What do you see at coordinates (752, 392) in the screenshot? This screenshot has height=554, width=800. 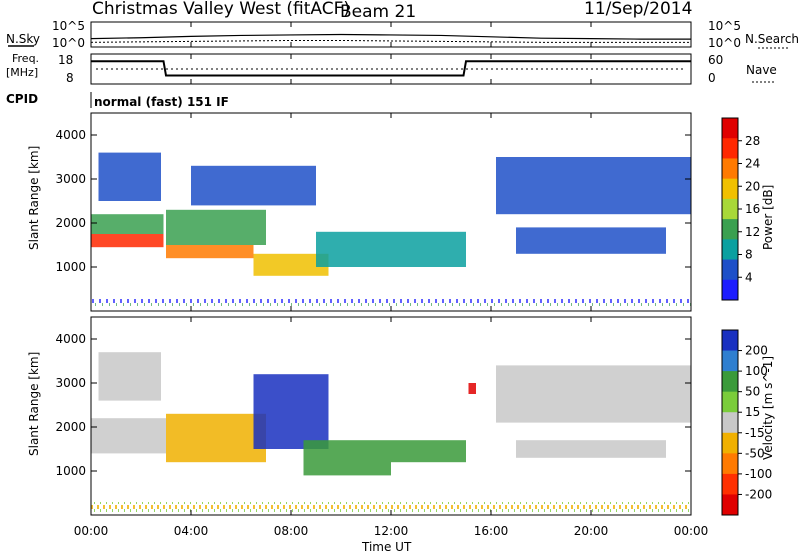 I see `velocity-cbar-tick-2: 50` at bounding box center [752, 392].